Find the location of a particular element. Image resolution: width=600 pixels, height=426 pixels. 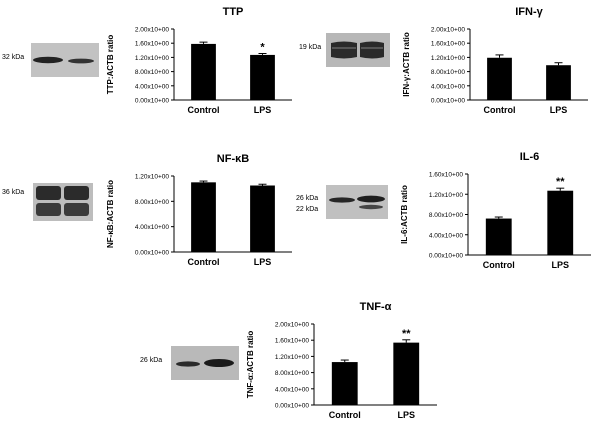

western-blot-nfkb is located at coordinates (63, 202).